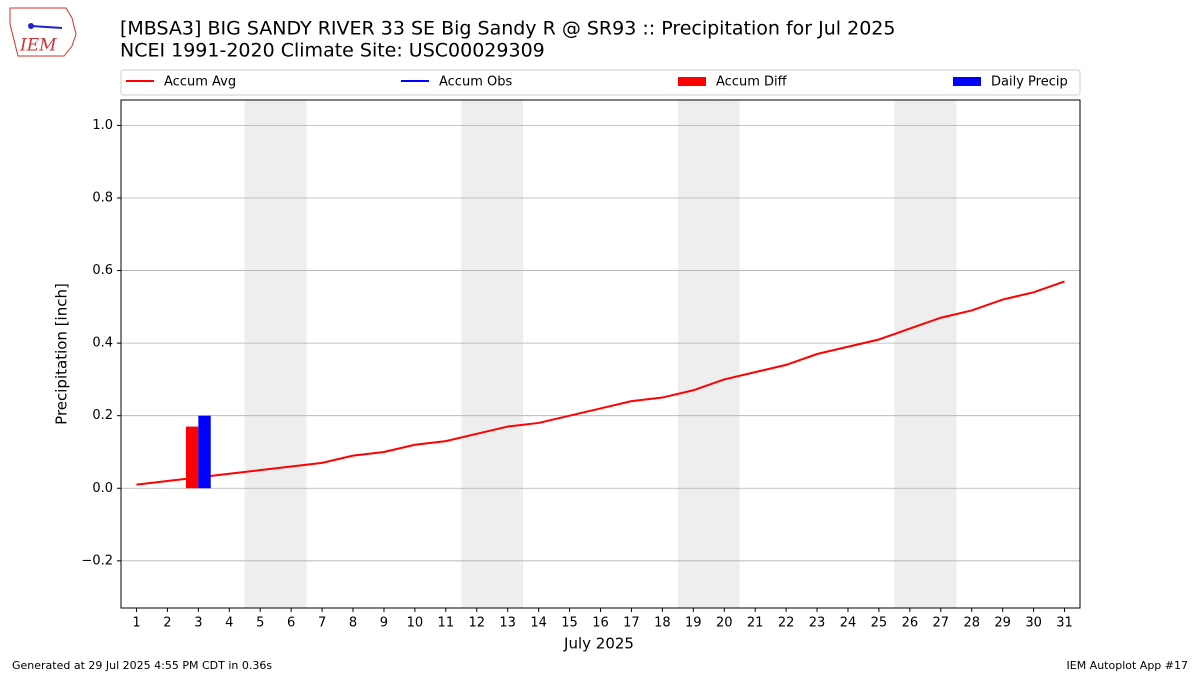 This screenshot has width=1200, height=675. What do you see at coordinates (910, 623) in the screenshot?
I see `x-tick-label: 26` at bounding box center [910, 623].